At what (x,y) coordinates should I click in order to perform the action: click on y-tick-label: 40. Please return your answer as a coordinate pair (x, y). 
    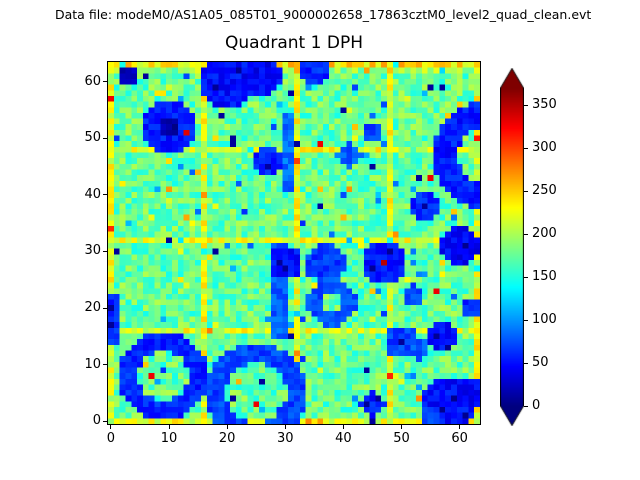
    Looking at the image, I should click on (92, 194).